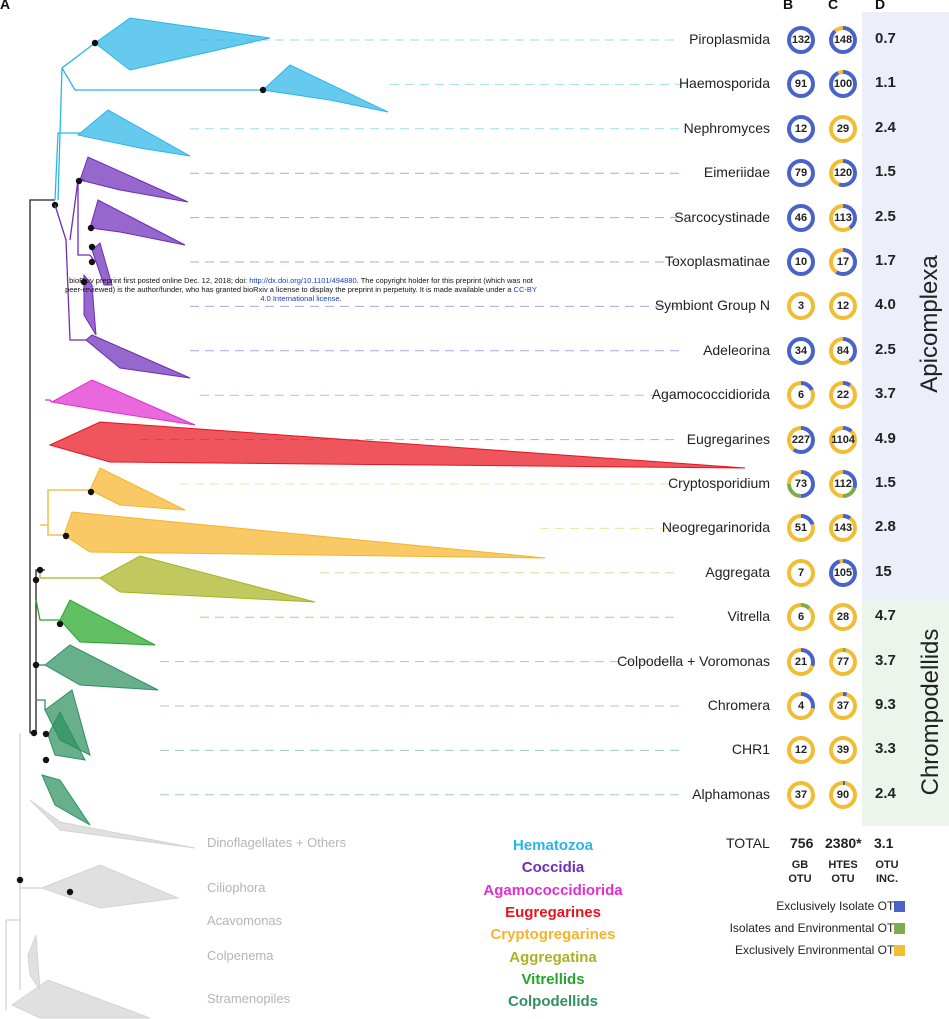 The image size is (949, 1019). What do you see at coordinates (801, 306) in the screenshot?
I see `otu-count: 3` at bounding box center [801, 306].